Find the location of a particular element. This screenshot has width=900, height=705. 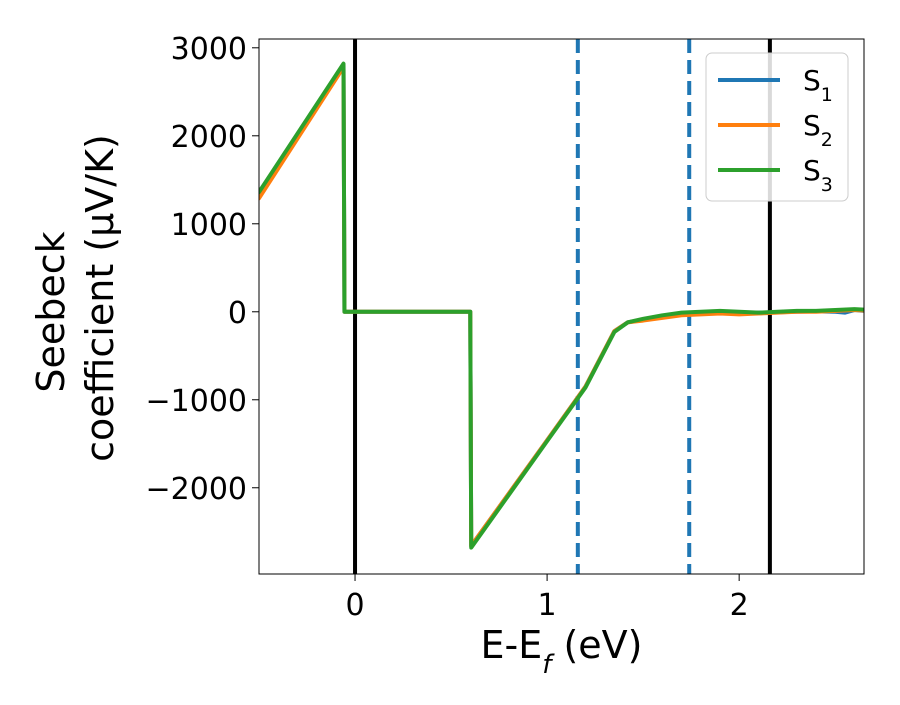

legend-label-s2: S2 is located at coordinates (818, 130).